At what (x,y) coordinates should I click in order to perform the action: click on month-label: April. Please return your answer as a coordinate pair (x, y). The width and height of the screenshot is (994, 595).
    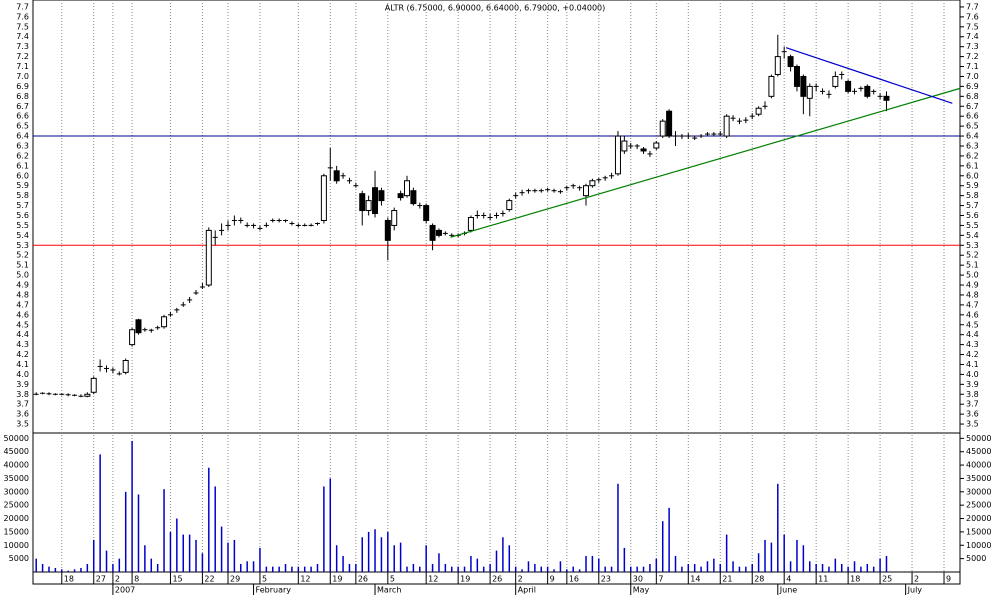
    Looking at the image, I should click on (527, 590).